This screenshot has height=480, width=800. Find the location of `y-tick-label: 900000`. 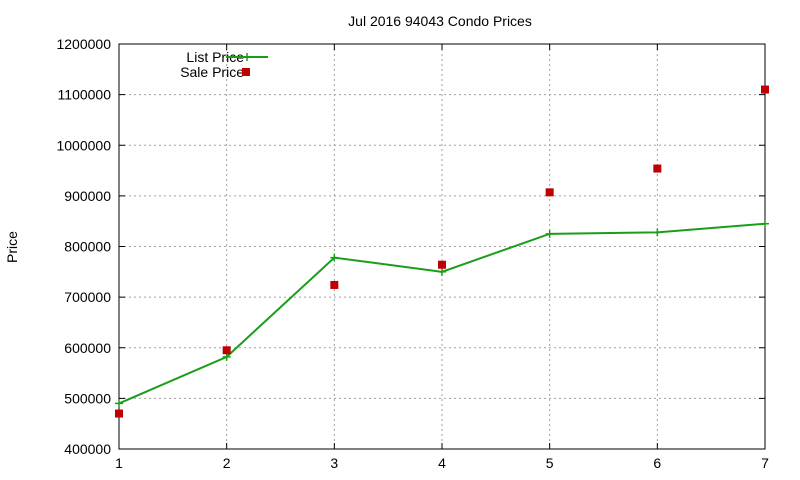

y-tick-label: 900000 is located at coordinates (87, 196).